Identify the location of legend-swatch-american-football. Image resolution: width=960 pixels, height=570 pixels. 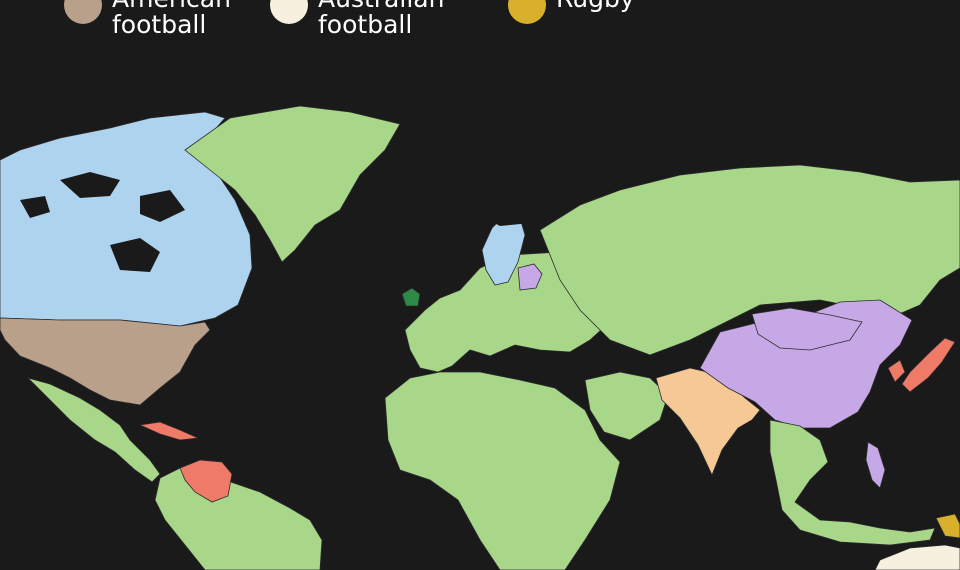
(83, 12).